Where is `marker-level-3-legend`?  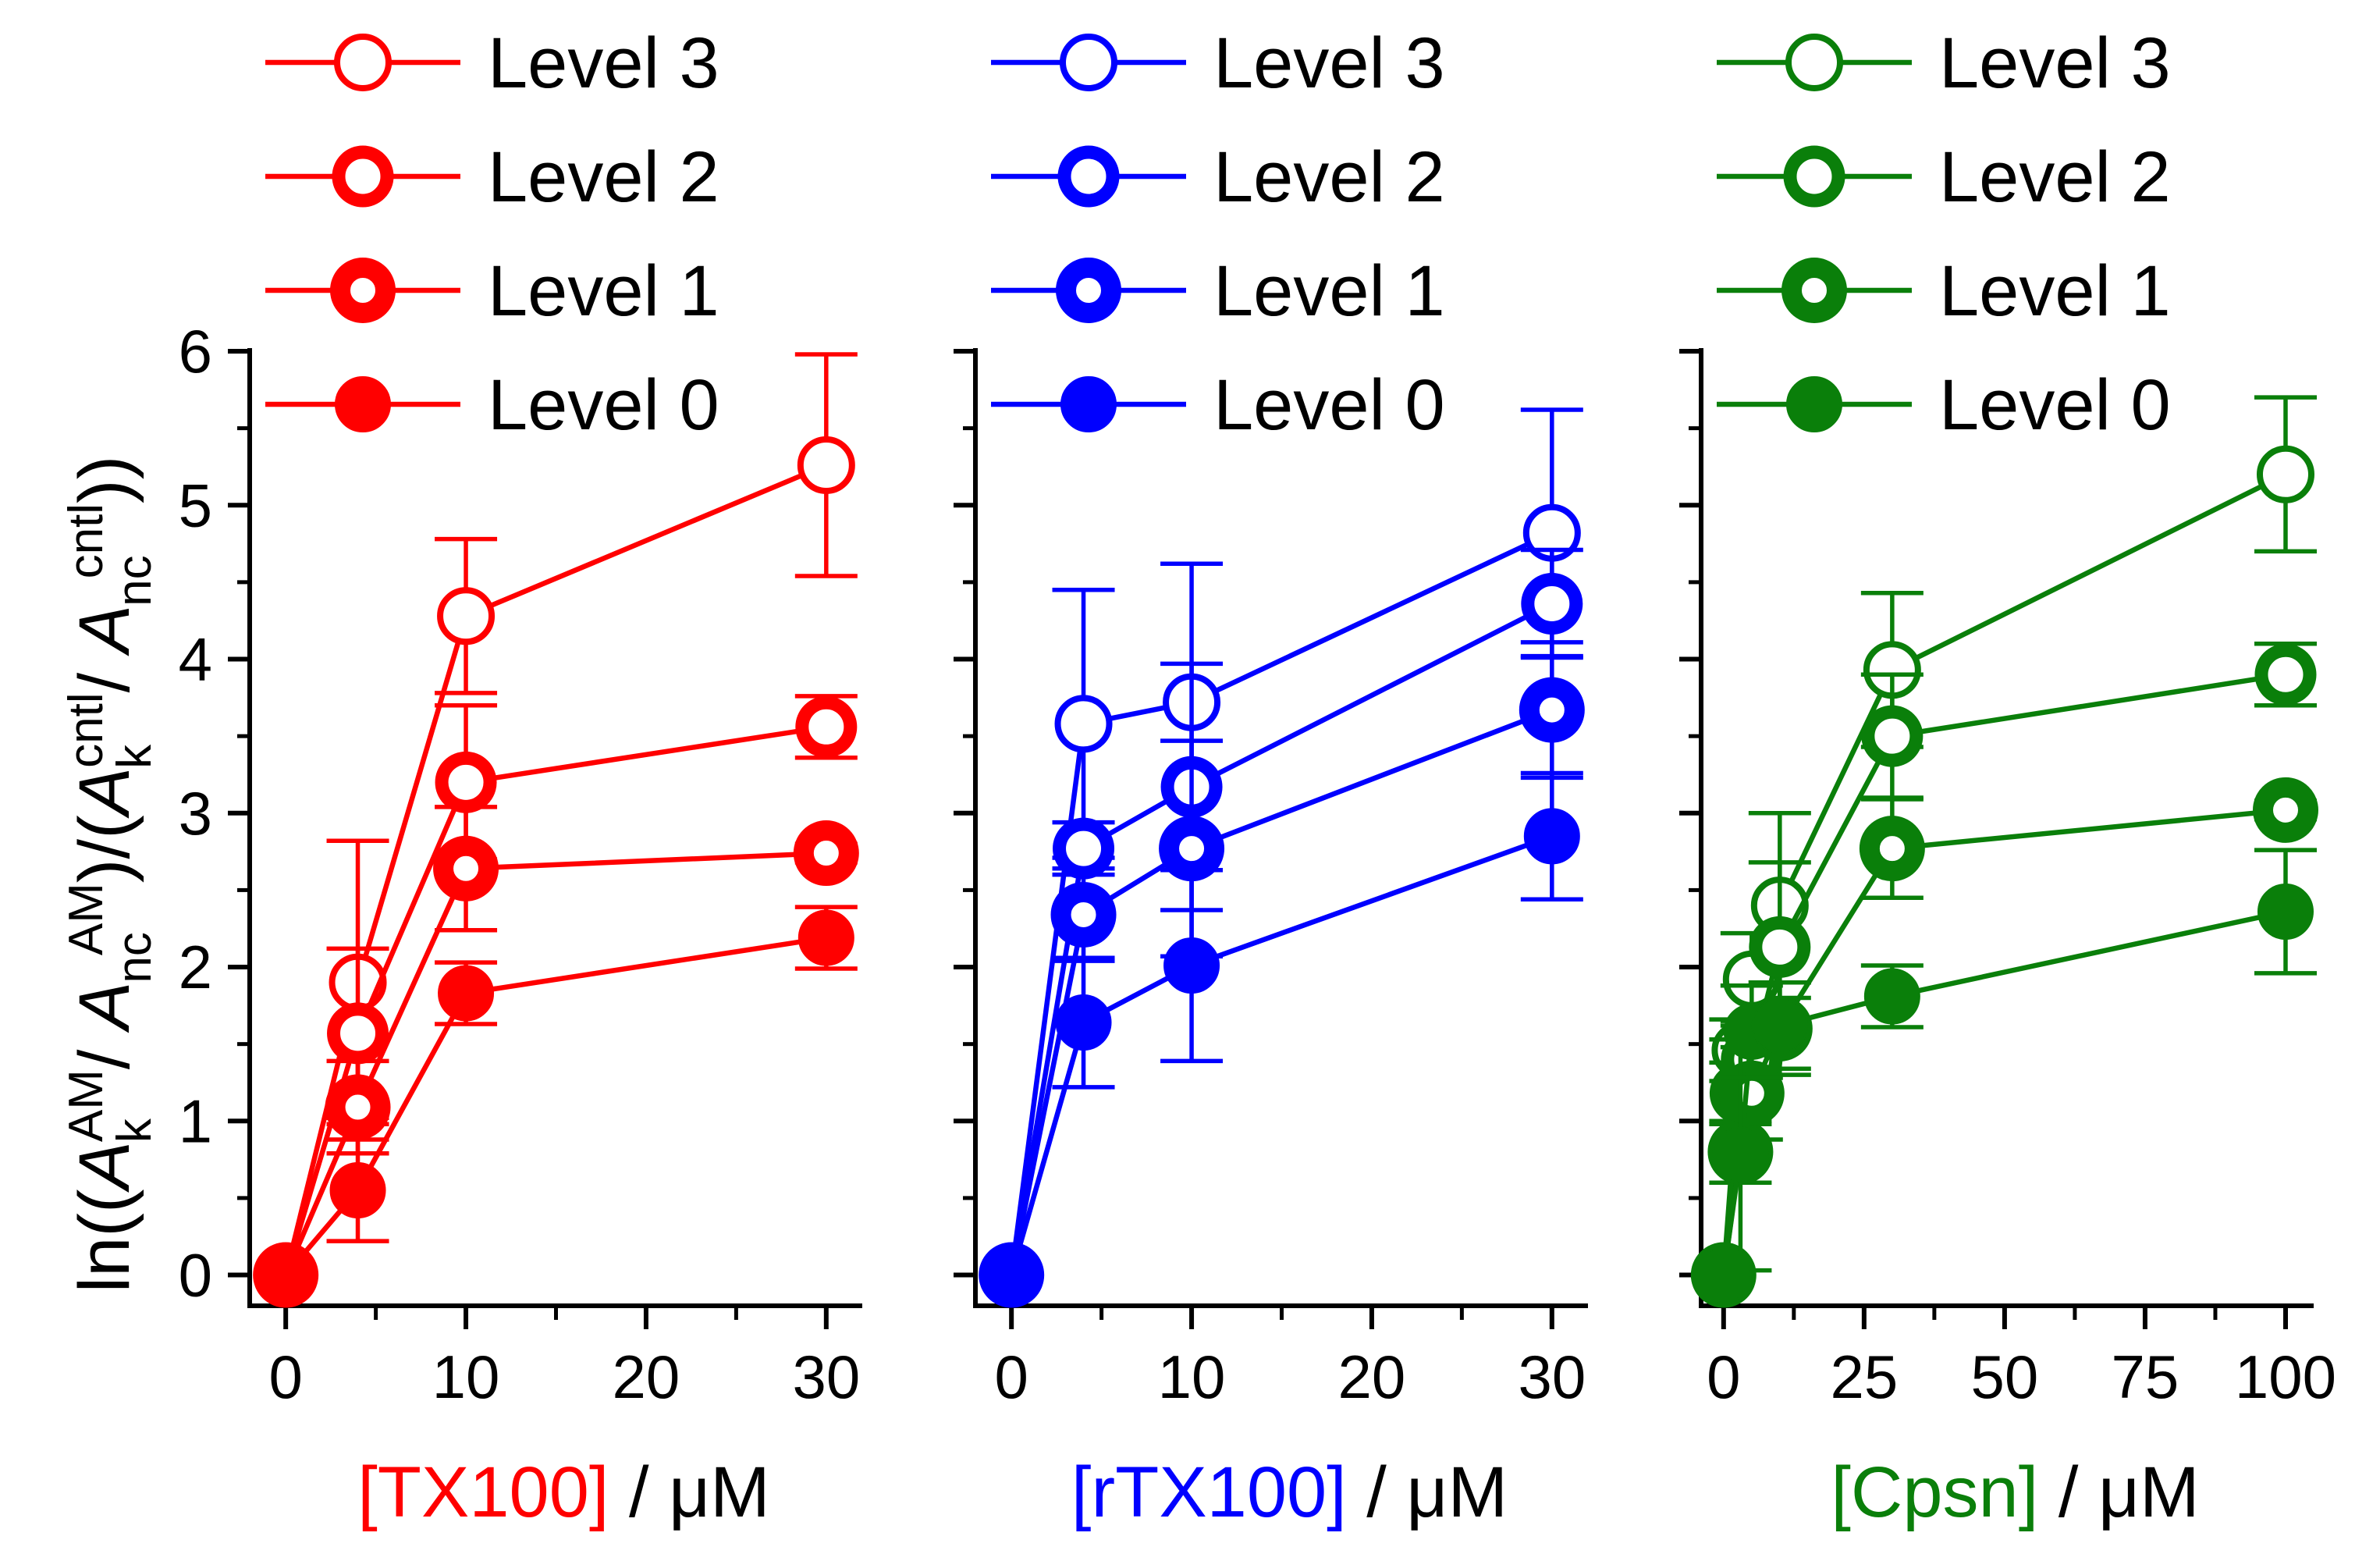
marker-level-3-legend is located at coordinates (363, 62).